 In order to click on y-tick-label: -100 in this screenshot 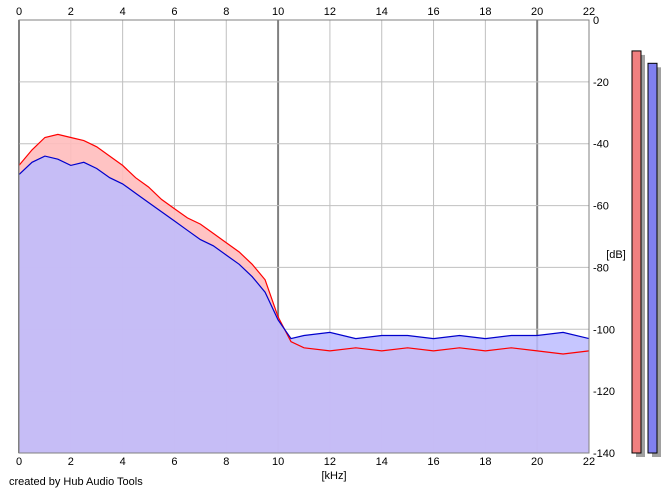, I will do `click(604, 330)`.